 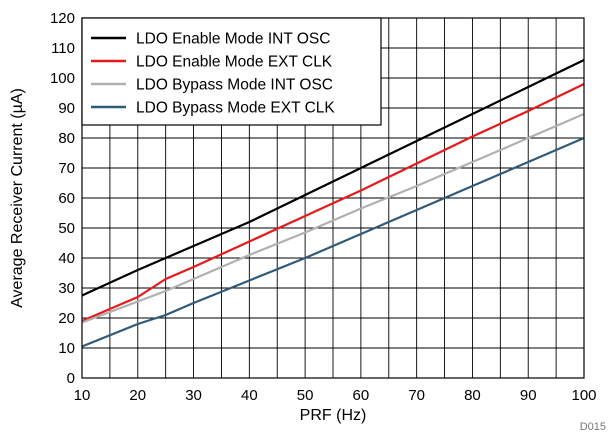 I want to click on x-tick-label: 10, so click(x=82, y=395).